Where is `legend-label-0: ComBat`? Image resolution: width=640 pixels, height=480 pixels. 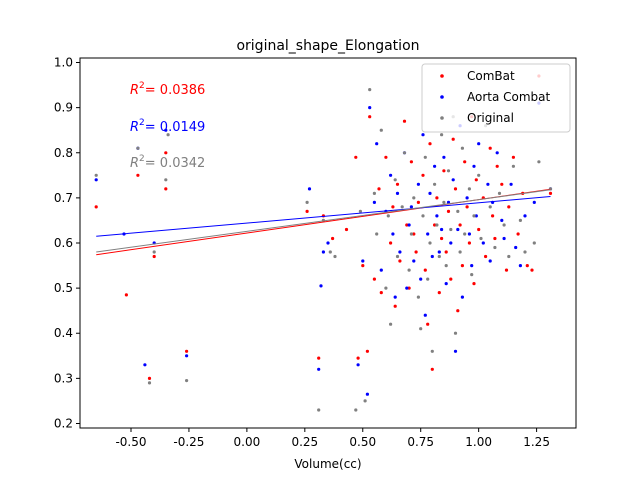 legend-label-0: ComBat is located at coordinates (491, 76).